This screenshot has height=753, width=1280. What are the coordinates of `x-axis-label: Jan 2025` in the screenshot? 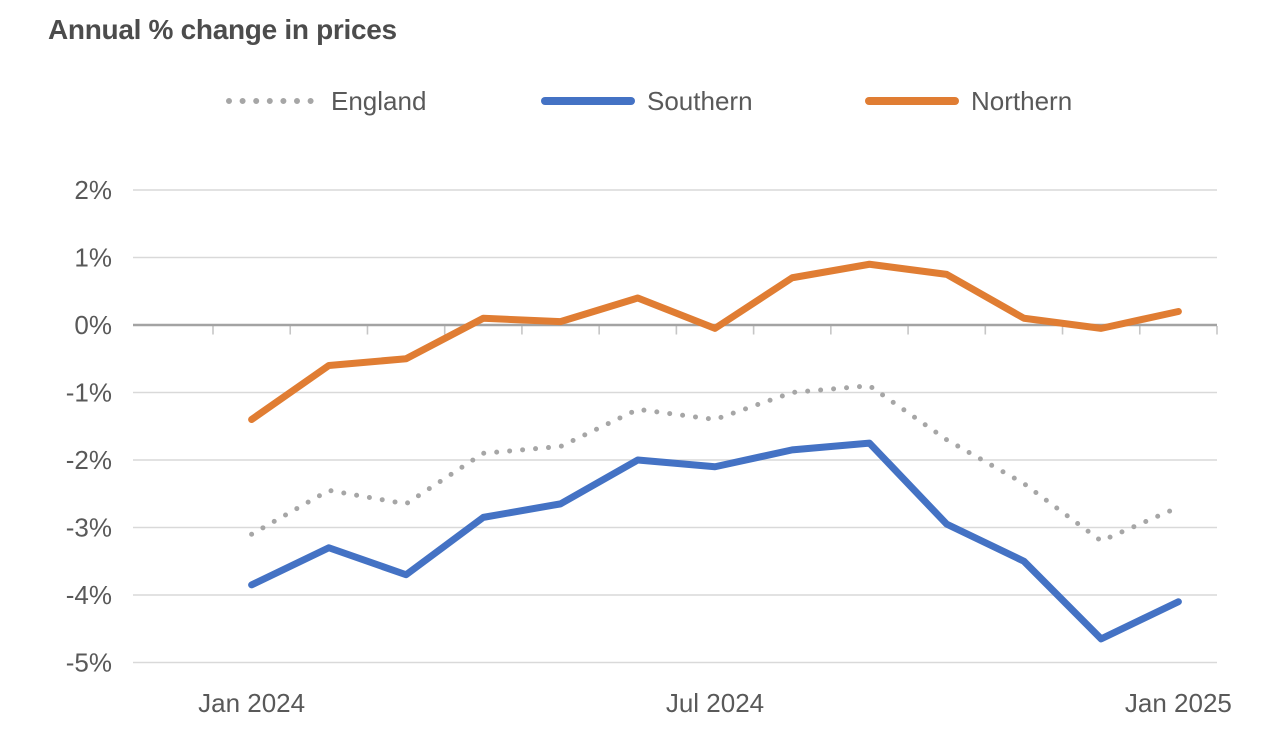 It's located at (1178, 703).